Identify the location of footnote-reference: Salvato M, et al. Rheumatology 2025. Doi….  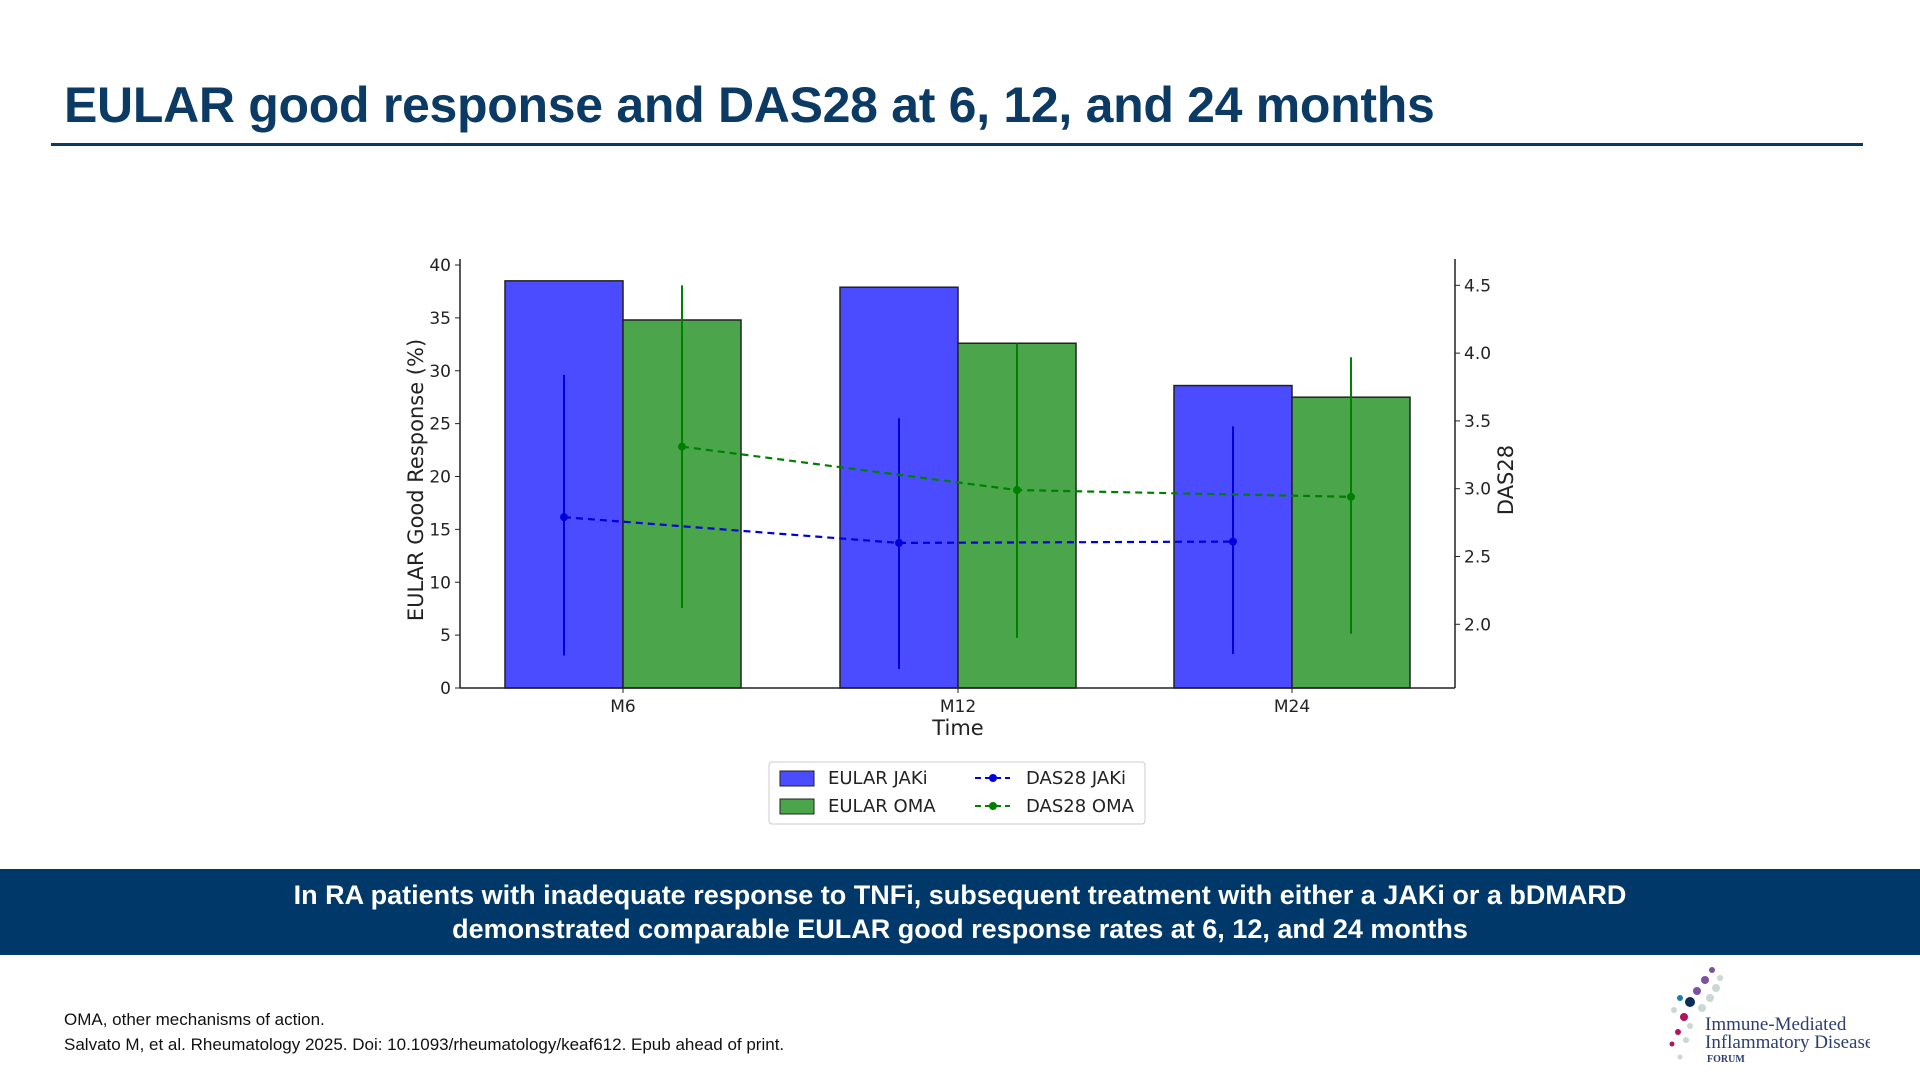
(424, 1044).